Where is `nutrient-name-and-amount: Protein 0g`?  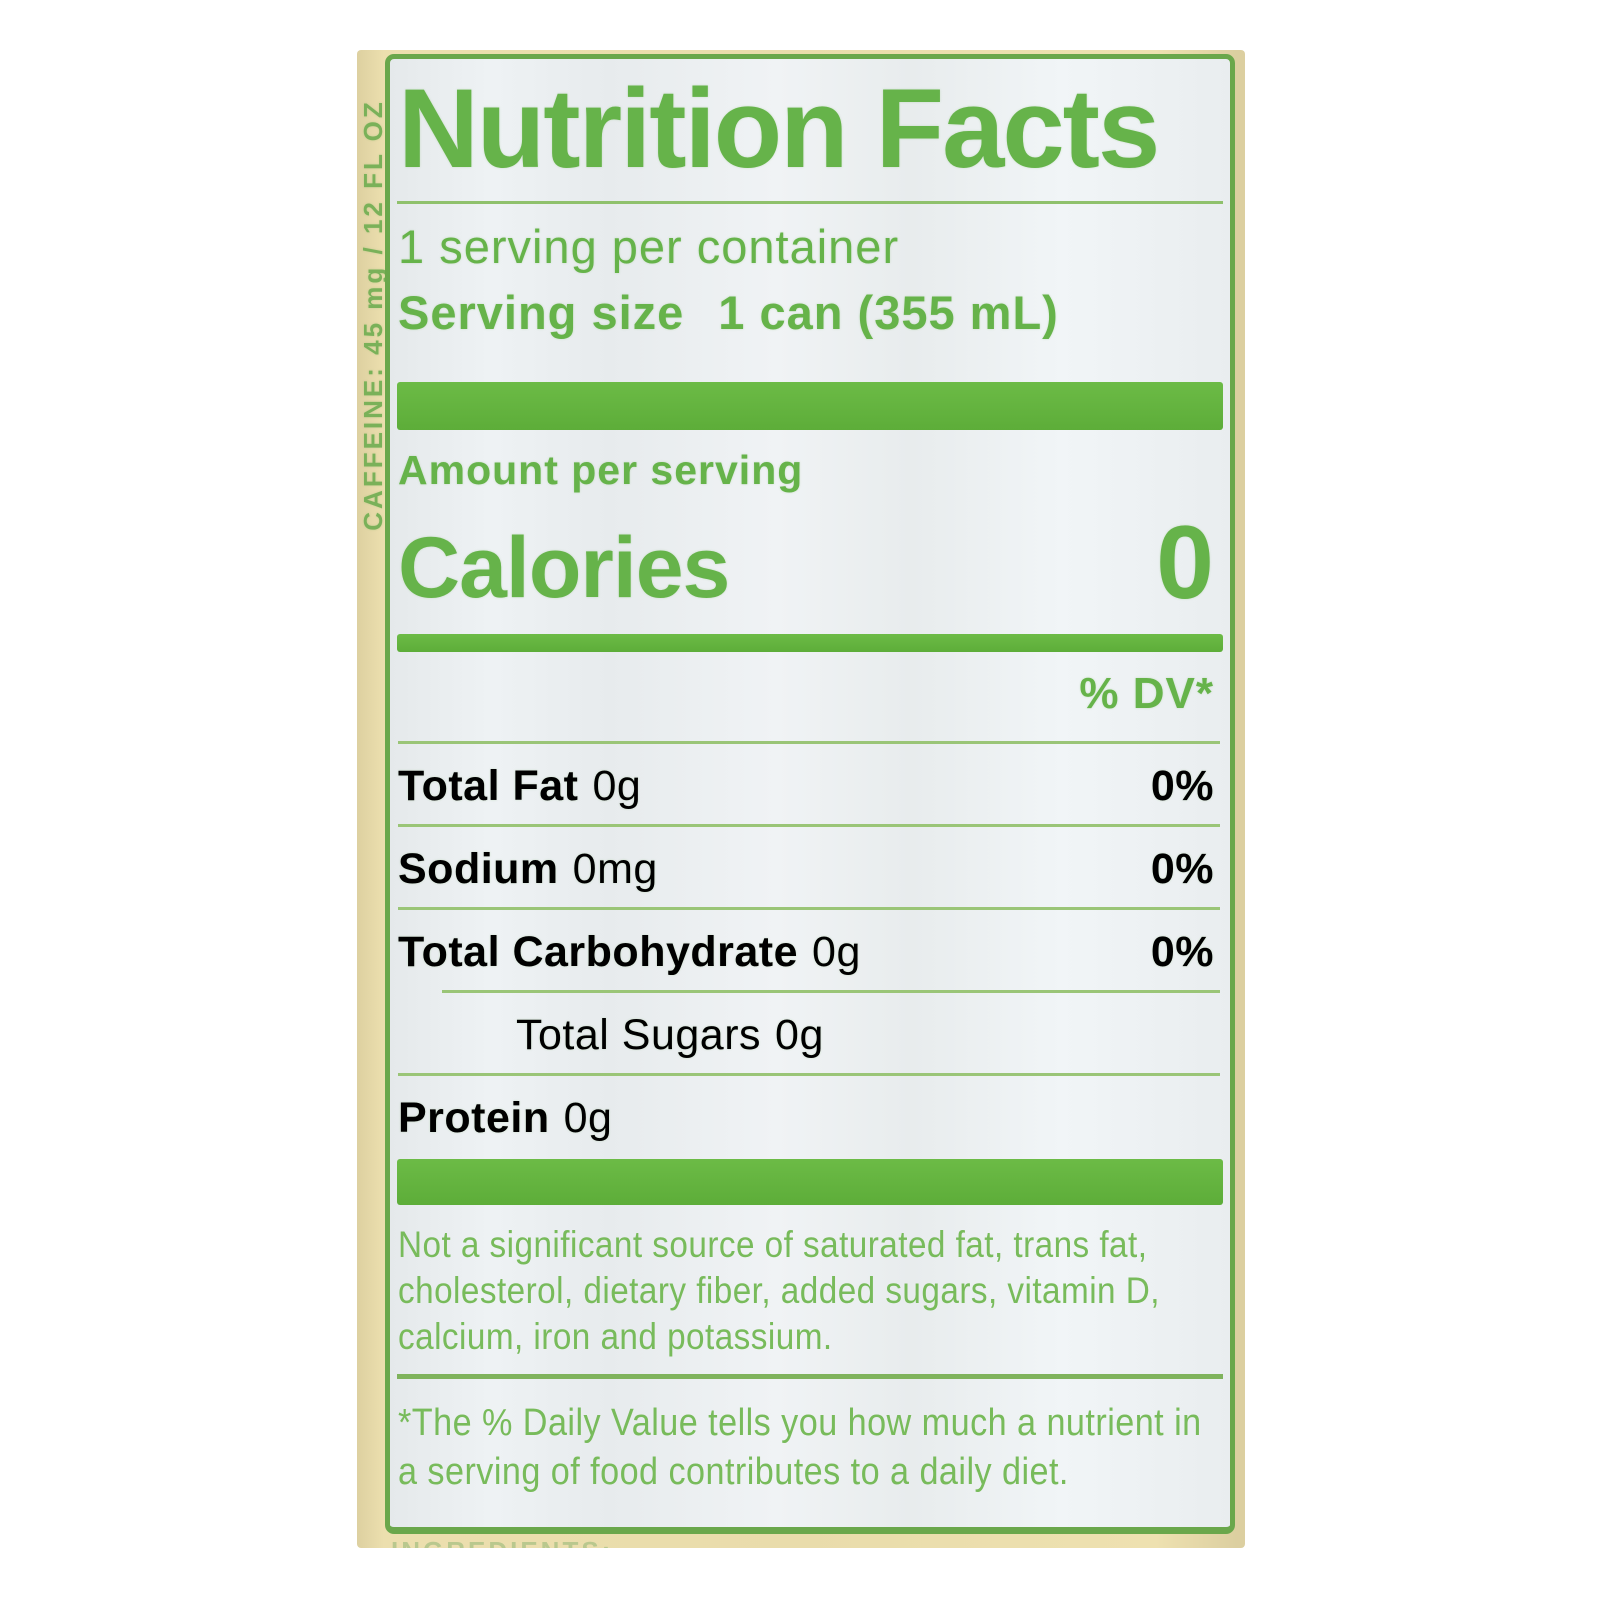 nutrient-name-and-amount: Protein 0g is located at coordinates (505, 1118).